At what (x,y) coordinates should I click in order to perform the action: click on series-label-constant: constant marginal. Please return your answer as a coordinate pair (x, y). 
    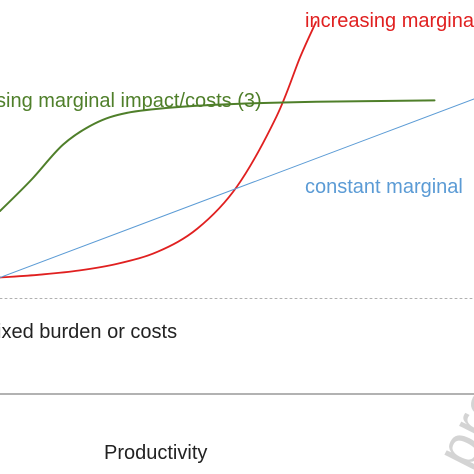
    Looking at the image, I should click on (384, 187).